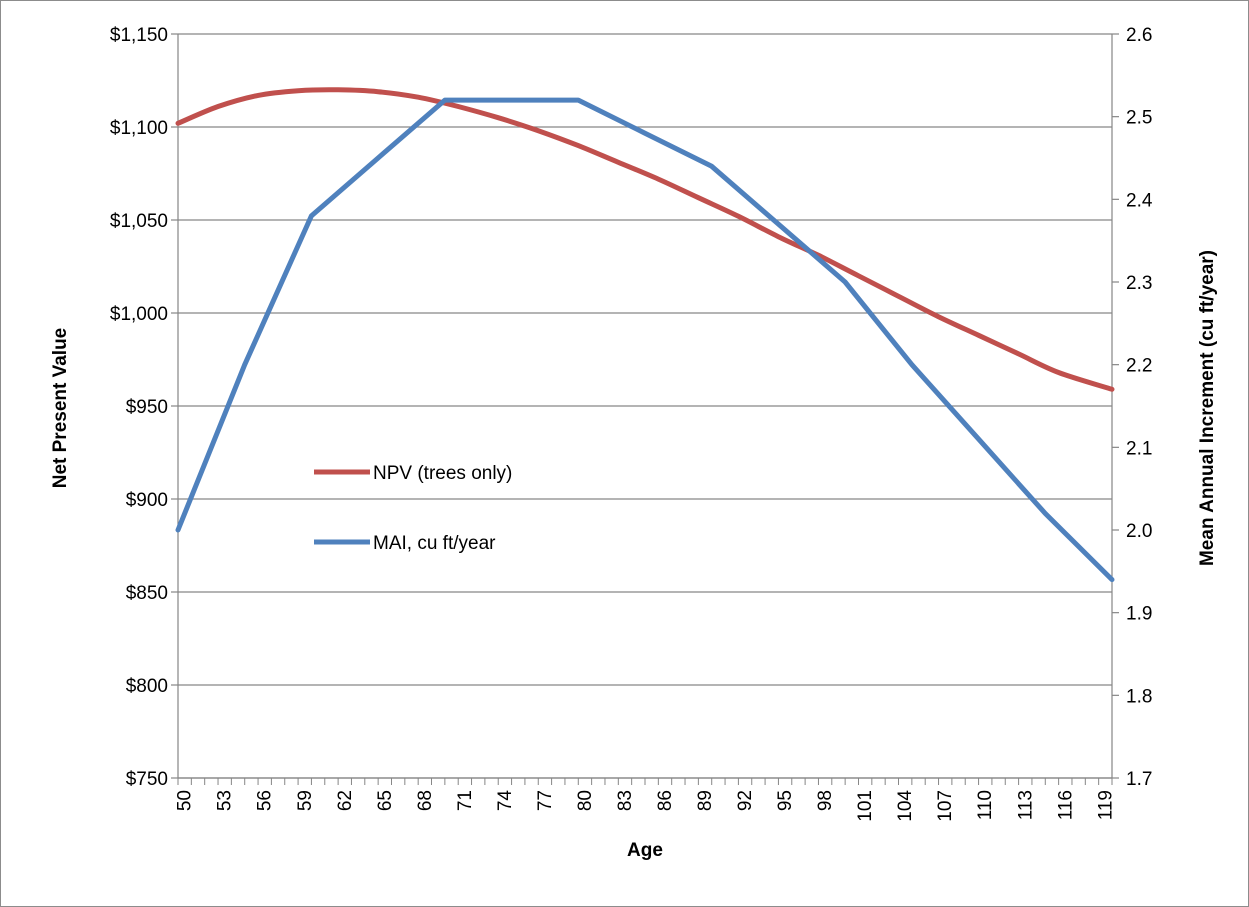 The height and width of the screenshot is (907, 1249). Describe the element at coordinates (1139, 696) in the screenshot. I see `y-right-tick-label: 1.8` at that location.